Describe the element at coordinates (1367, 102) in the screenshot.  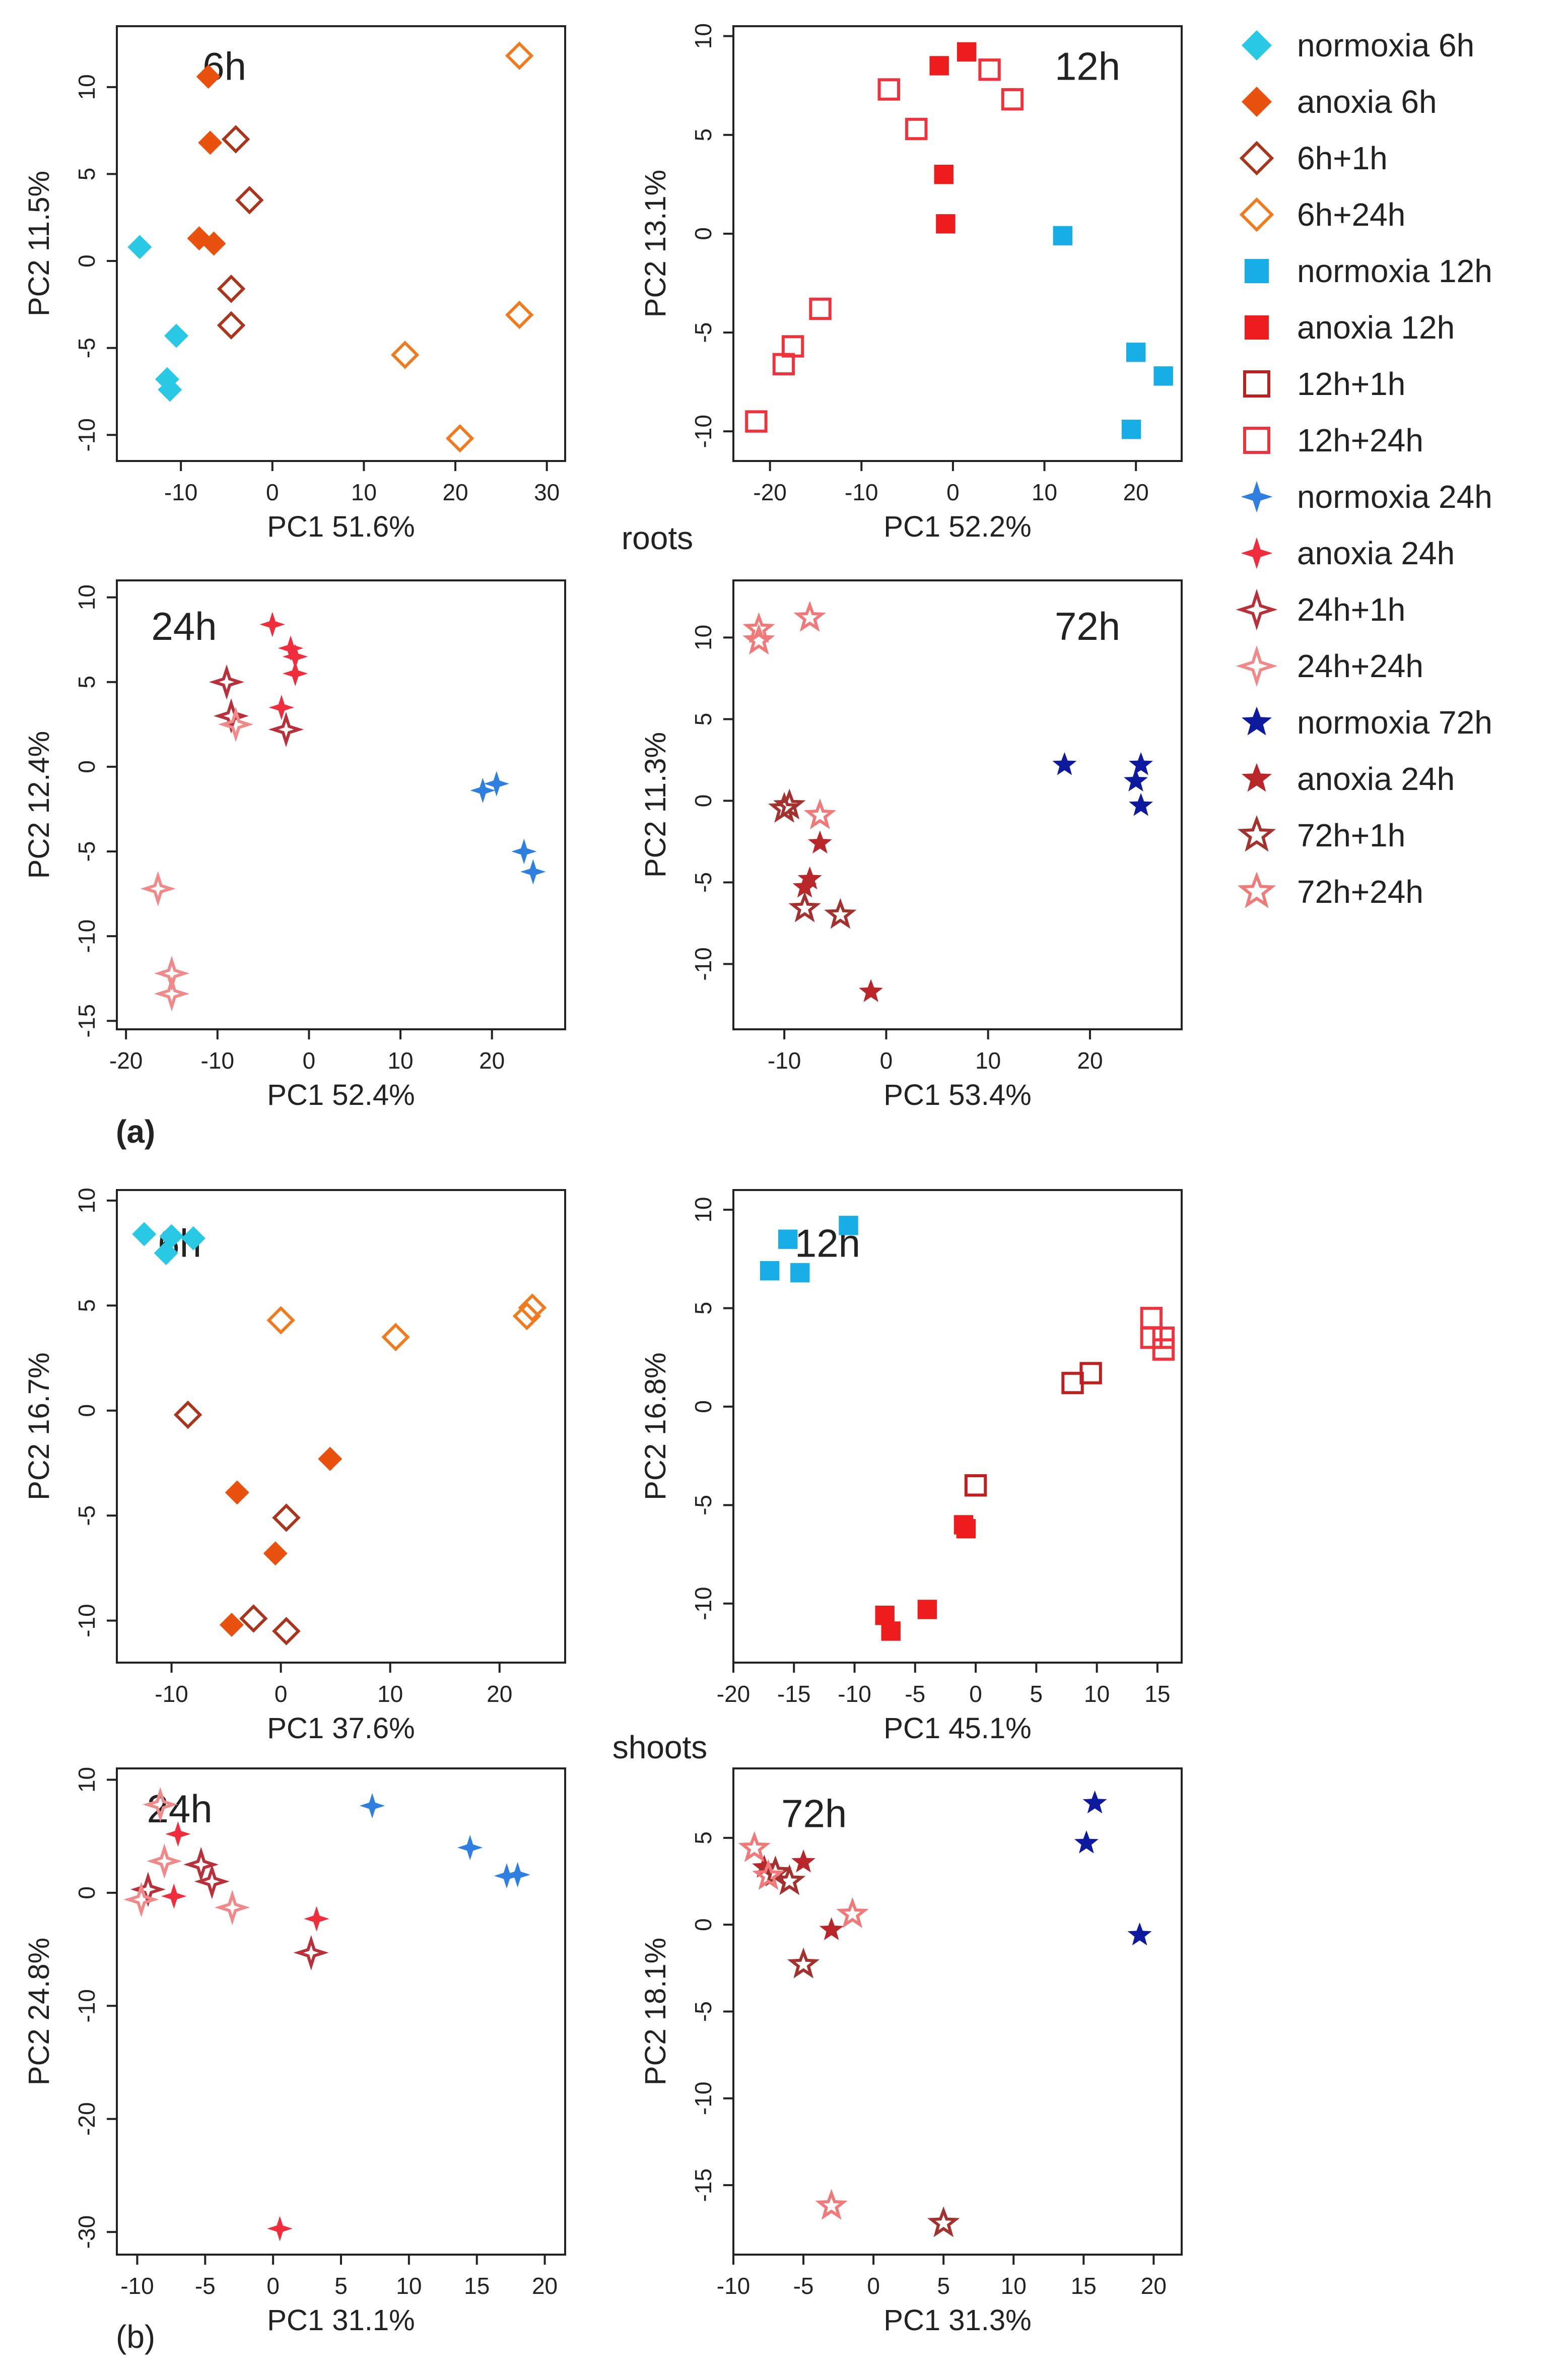
I see `legend-label: anoxia 6h` at that location.